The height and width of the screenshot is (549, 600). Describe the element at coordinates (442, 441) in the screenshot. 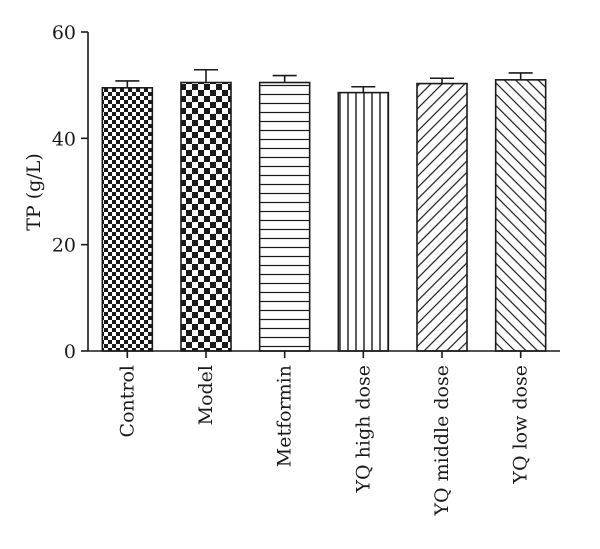

I see `x-tick-label: YQ middle dose` at that location.